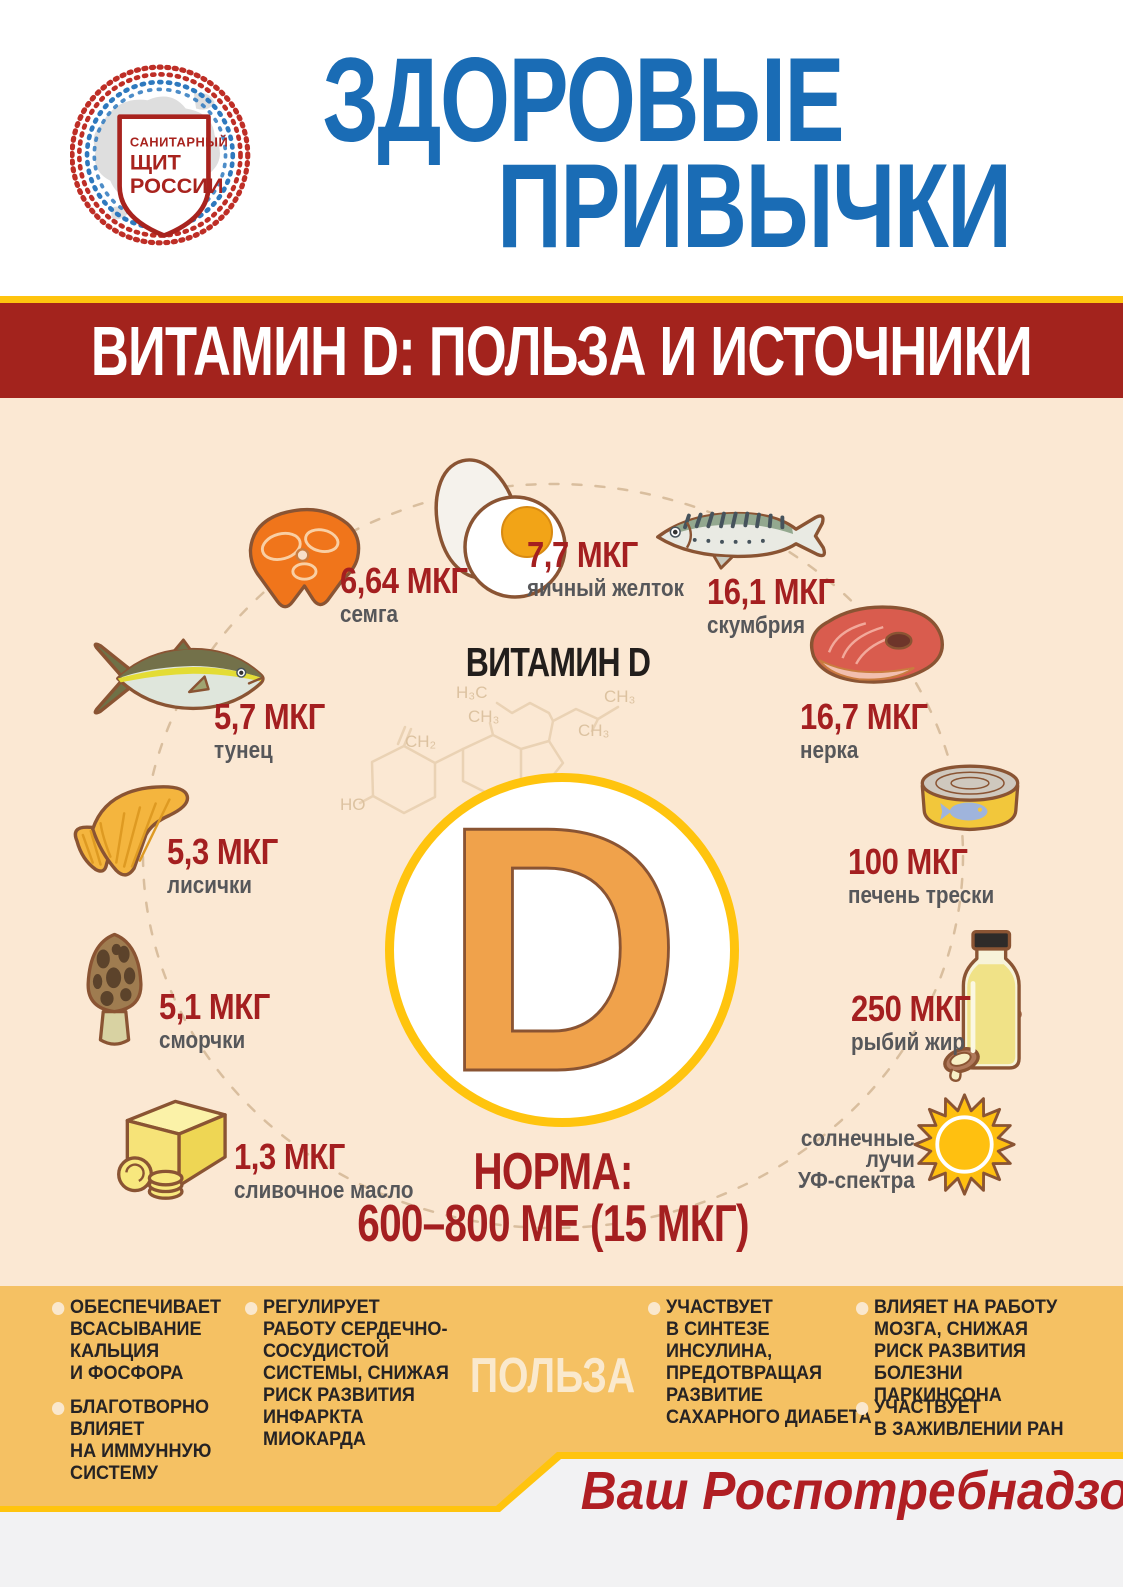  I want to click on source-item-mackerel: 16,1 МКГ скумбрия, so click(771, 606).